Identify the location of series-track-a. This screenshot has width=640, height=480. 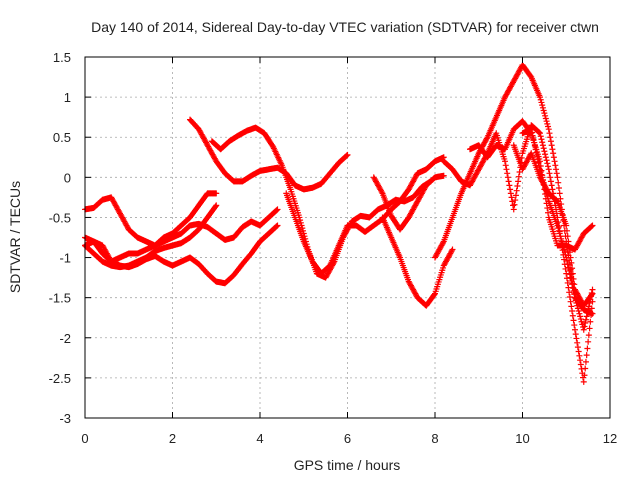
(151, 219).